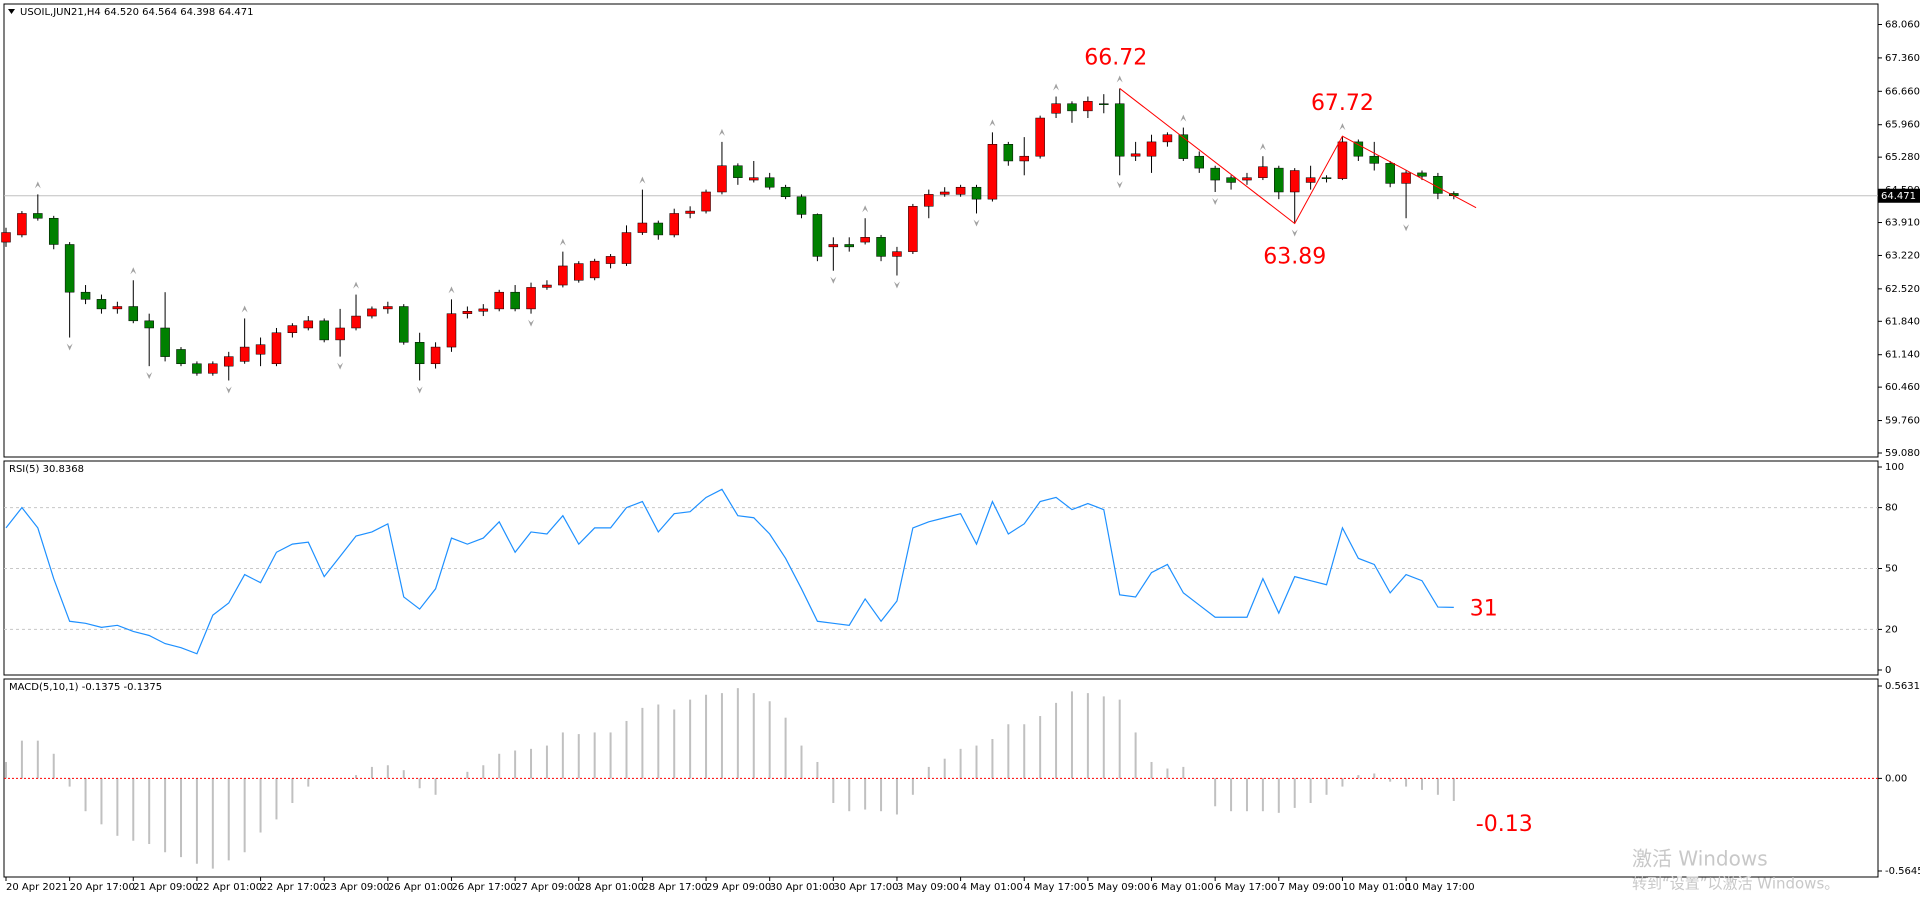  I want to click on x-tick-label: 3 May 09:00, so click(928, 887).